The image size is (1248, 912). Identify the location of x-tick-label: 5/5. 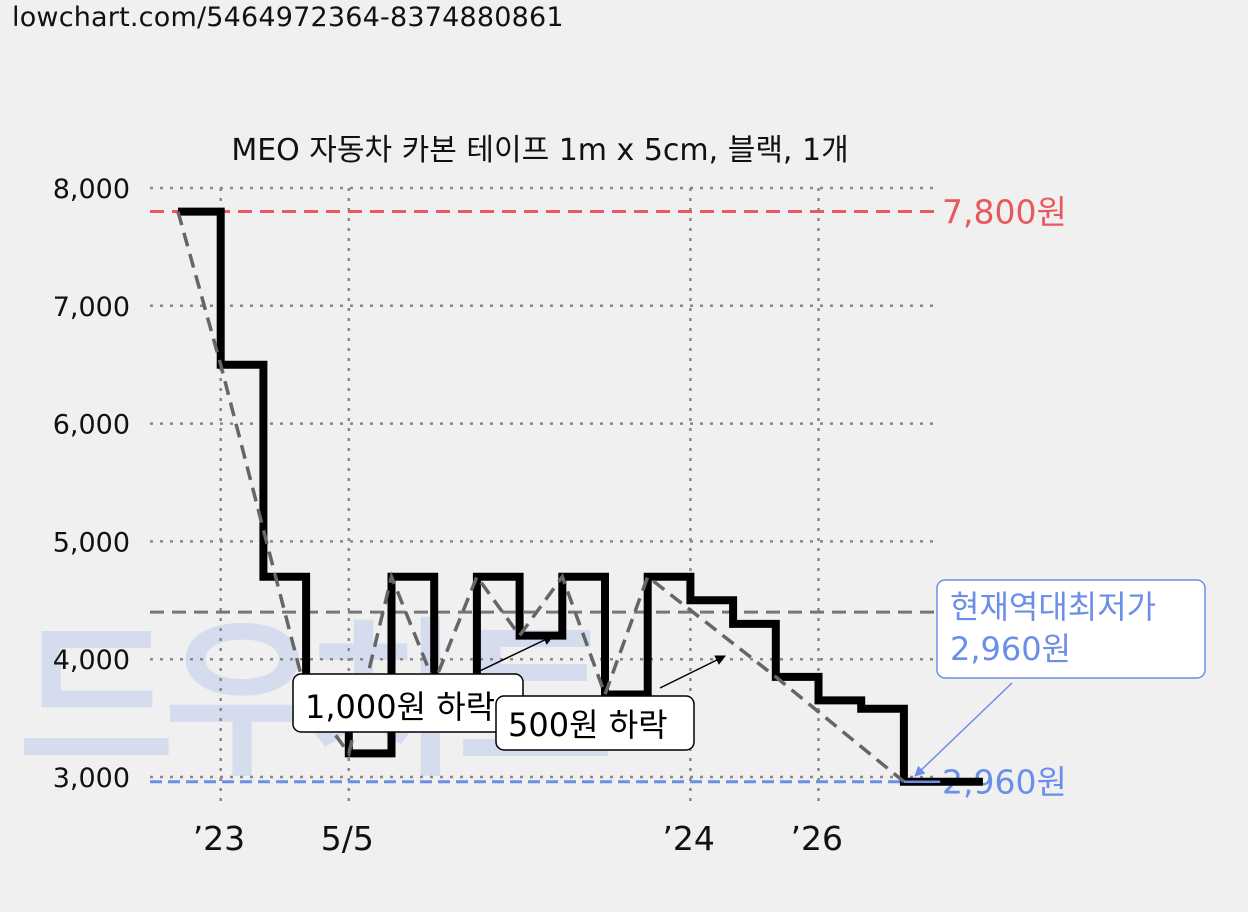
(347, 838).